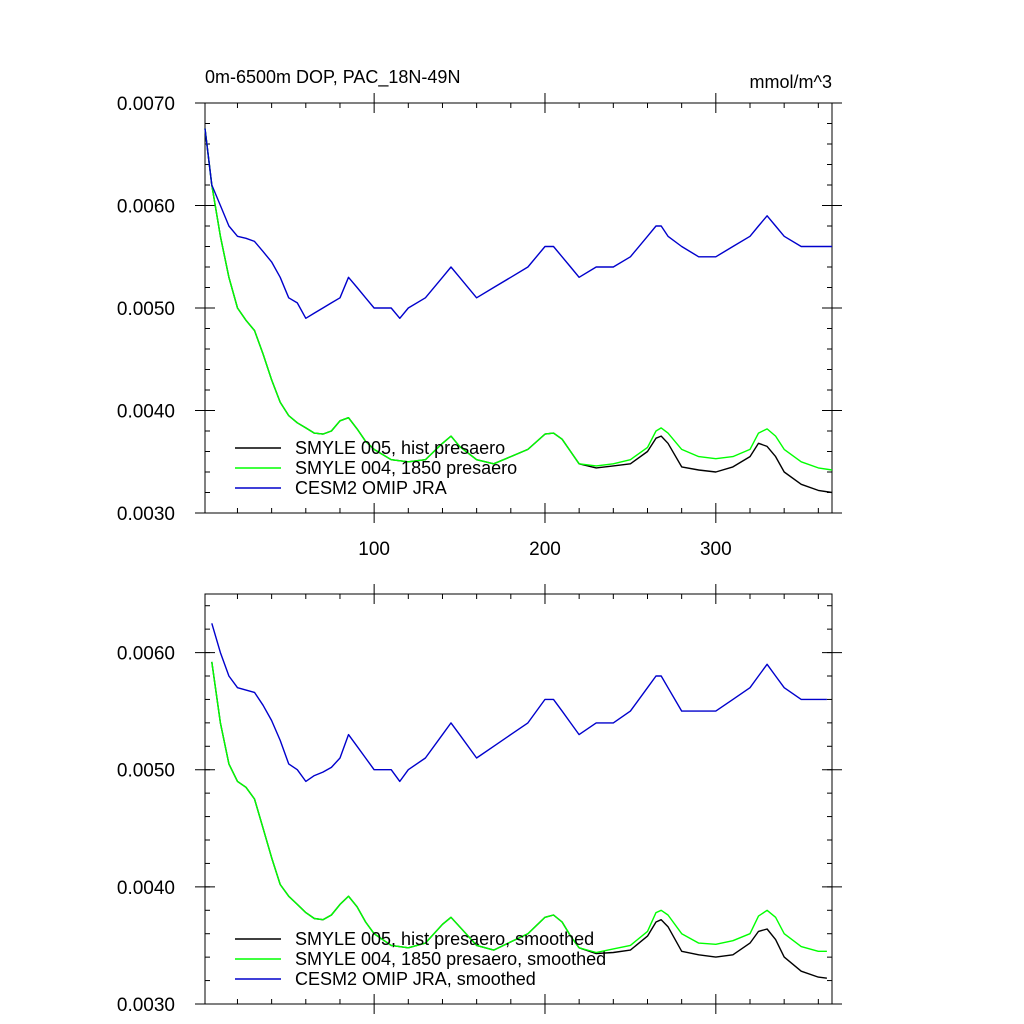  What do you see at coordinates (444, 939) in the screenshot?
I see `legend-label: SMYLE 005, hist presaero, smoothed` at bounding box center [444, 939].